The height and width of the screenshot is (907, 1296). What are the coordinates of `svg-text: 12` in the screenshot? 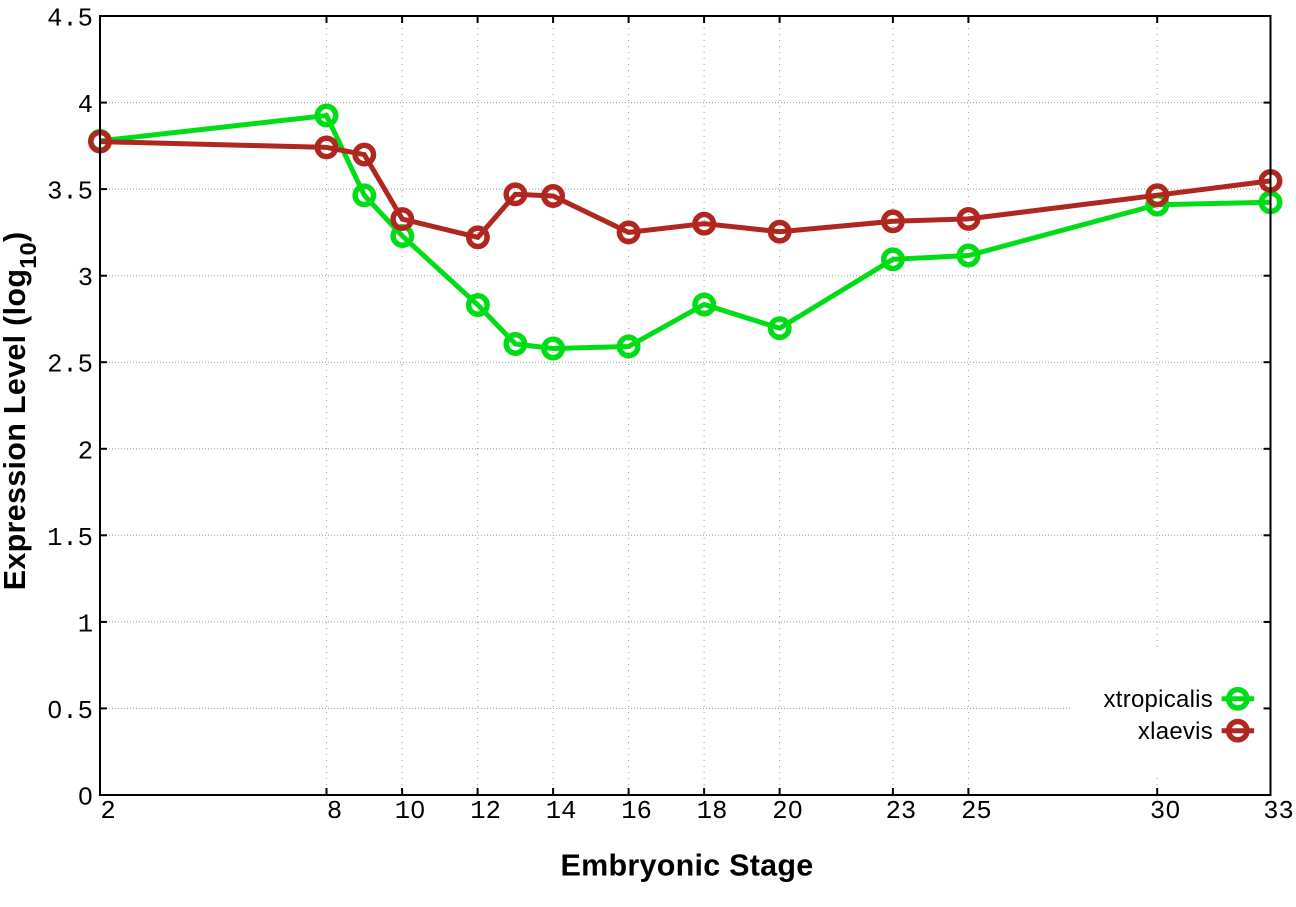 It's located at (485, 811).